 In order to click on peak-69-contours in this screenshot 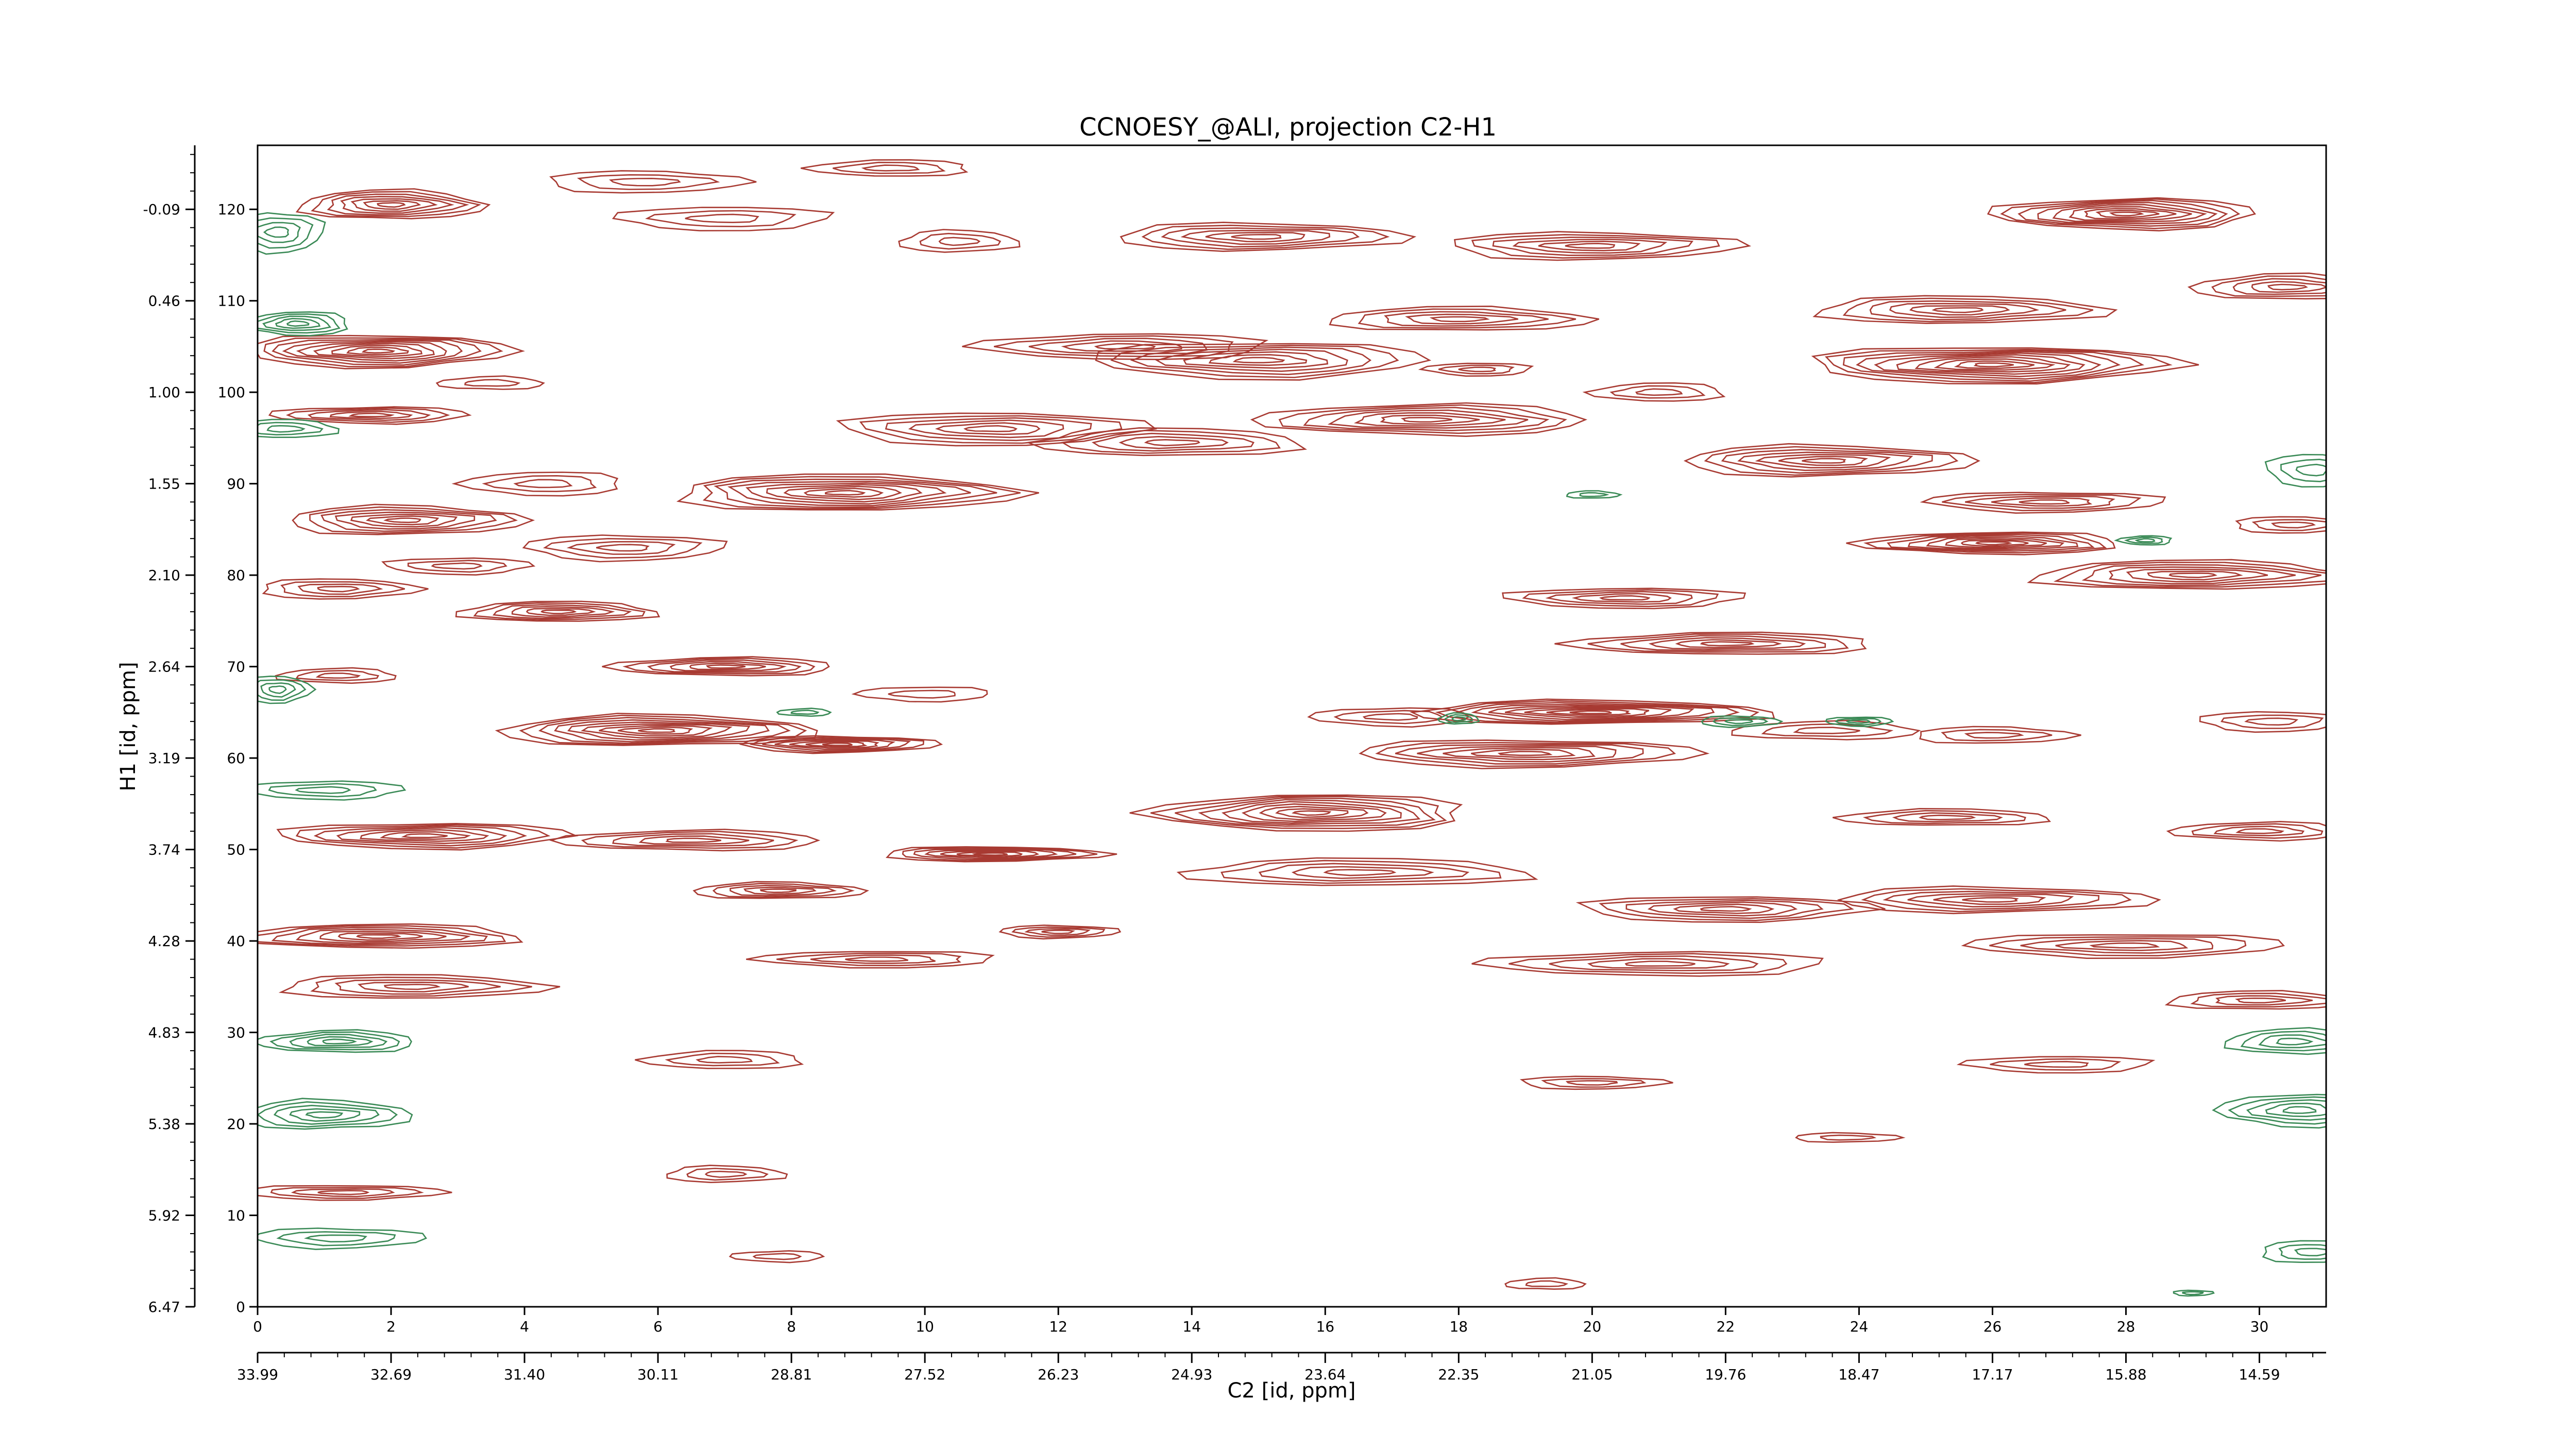, I will do `click(355, 1193)`.